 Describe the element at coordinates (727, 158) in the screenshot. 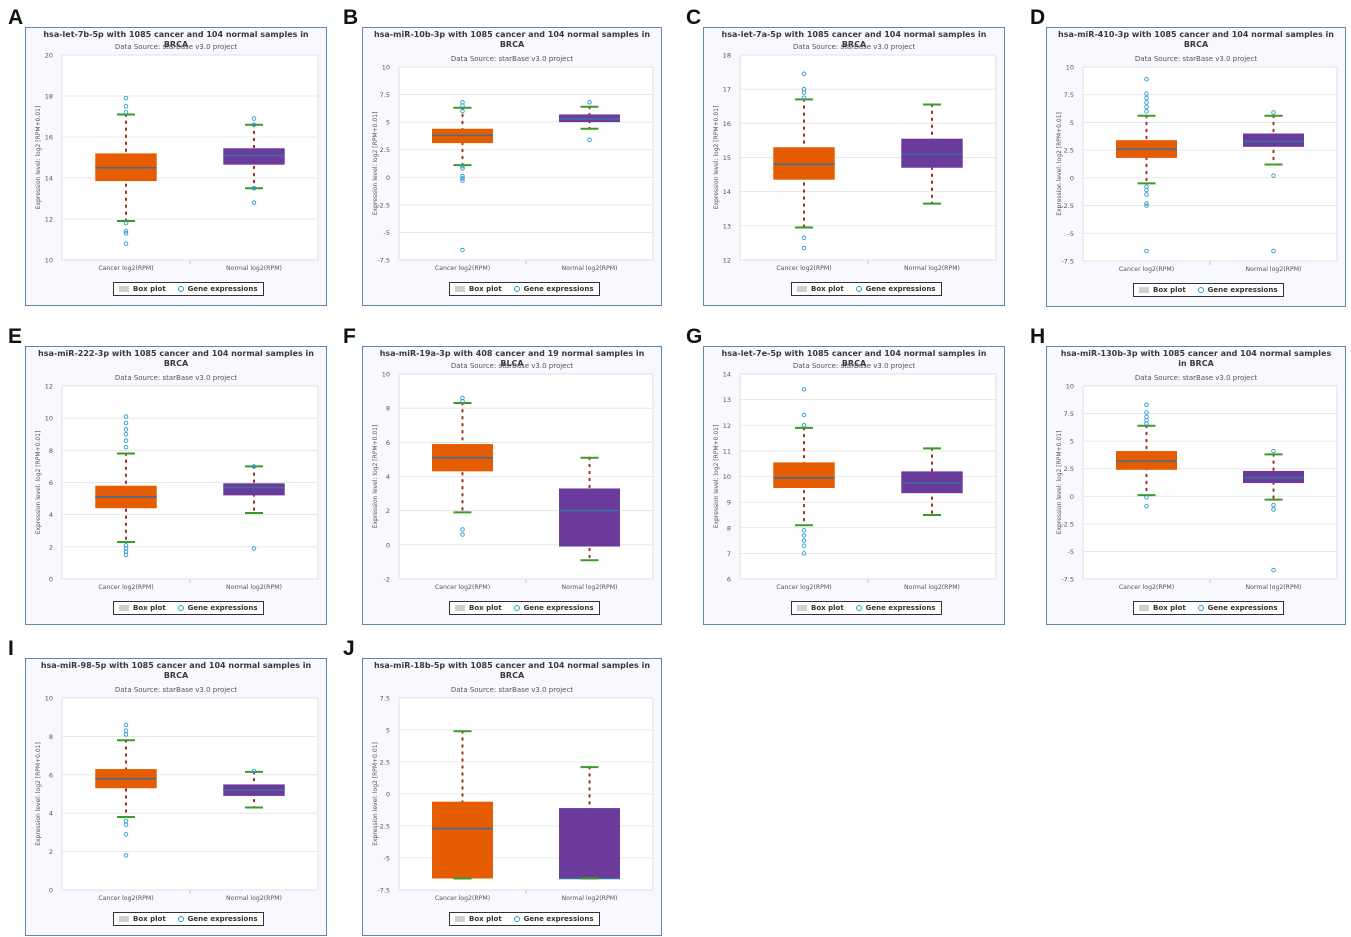

I see `y-tick-label: 15` at that location.